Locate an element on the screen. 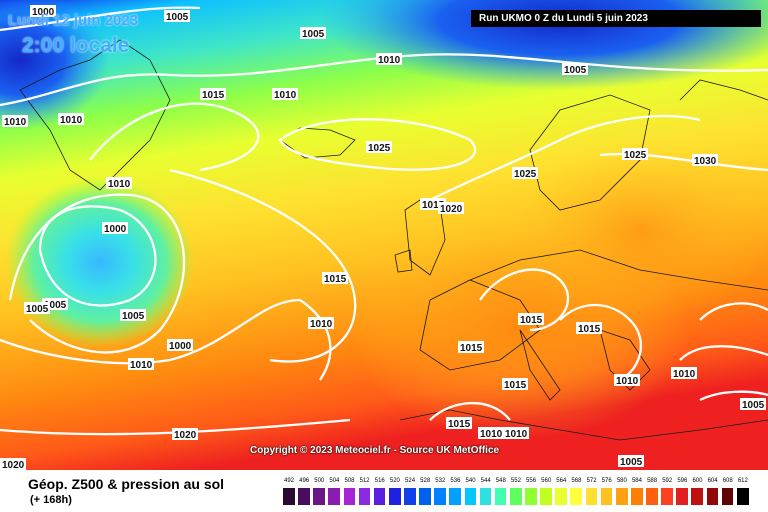 This screenshot has width=768, height=512. northwest-low-area is located at coordinates (55, 65).